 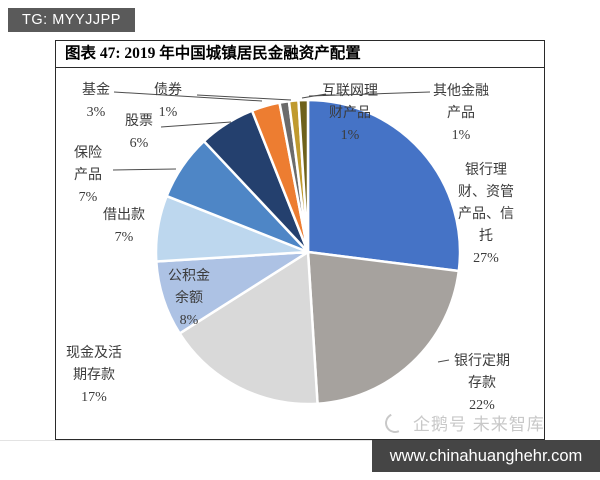 What do you see at coordinates (96, 102) in the screenshot?
I see `pie-label: 基金 3%` at bounding box center [96, 102].